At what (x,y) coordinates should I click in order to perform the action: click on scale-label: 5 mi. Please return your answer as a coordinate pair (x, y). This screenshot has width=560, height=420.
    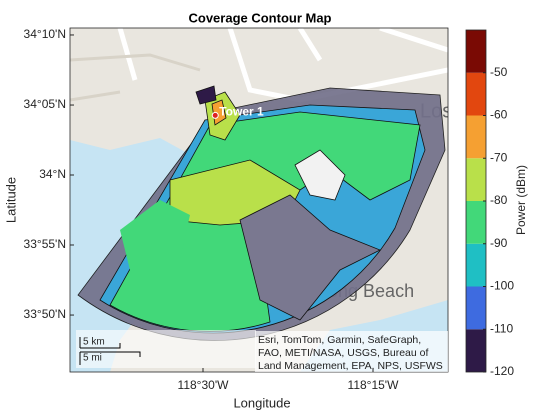
    Looking at the image, I should click on (92, 358).